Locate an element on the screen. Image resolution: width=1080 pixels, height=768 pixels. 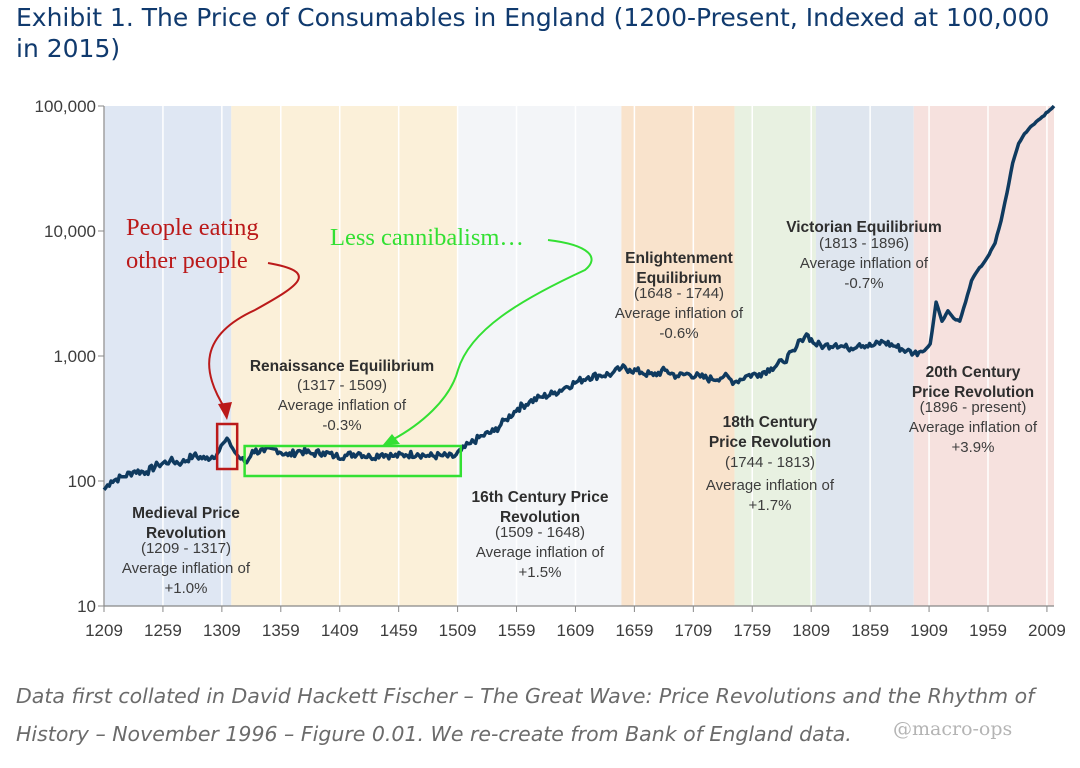
x-tick-1959: 1959 is located at coordinates (988, 630).